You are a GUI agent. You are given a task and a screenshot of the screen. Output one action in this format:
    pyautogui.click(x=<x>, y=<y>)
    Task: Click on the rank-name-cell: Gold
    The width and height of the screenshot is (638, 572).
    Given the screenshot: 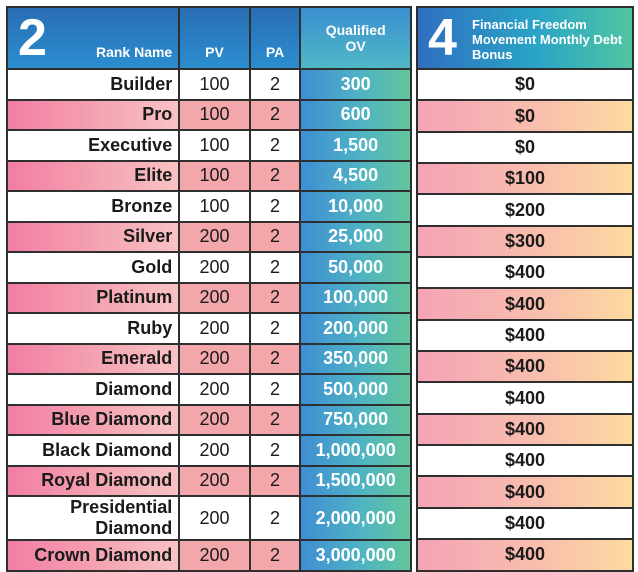 What is the action you would take?
    pyautogui.click(x=94, y=268)
    